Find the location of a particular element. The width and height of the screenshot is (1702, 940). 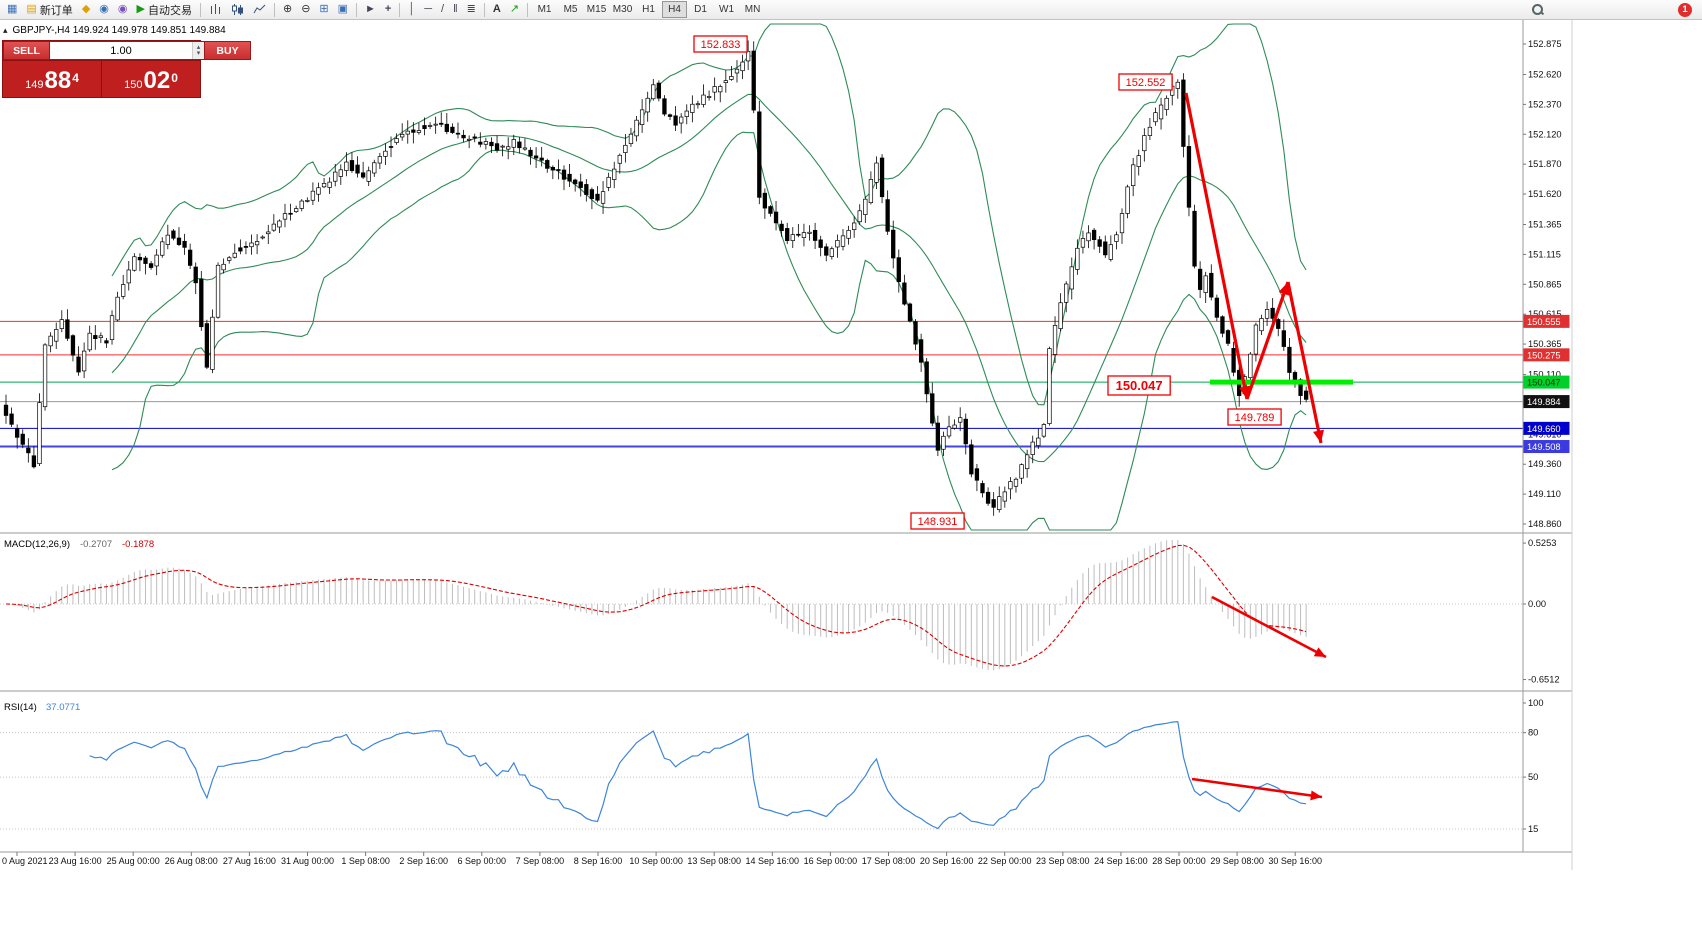

fibonacci-icon: ≣ is located at coordinates (471, 9).